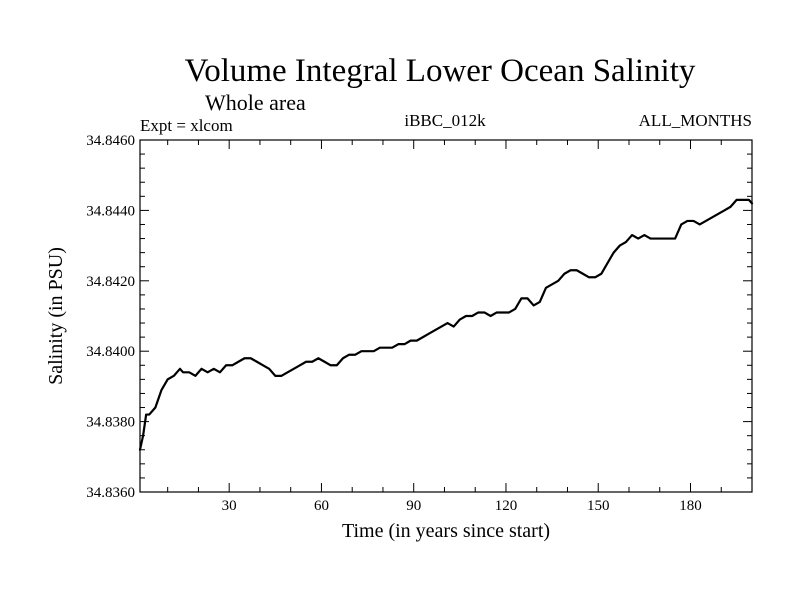 This screenshot has height=600, width=800. Describe the element at coordinates (255, 102) in the screenshot. I see `chart-subtitle: Whole area` at that location.